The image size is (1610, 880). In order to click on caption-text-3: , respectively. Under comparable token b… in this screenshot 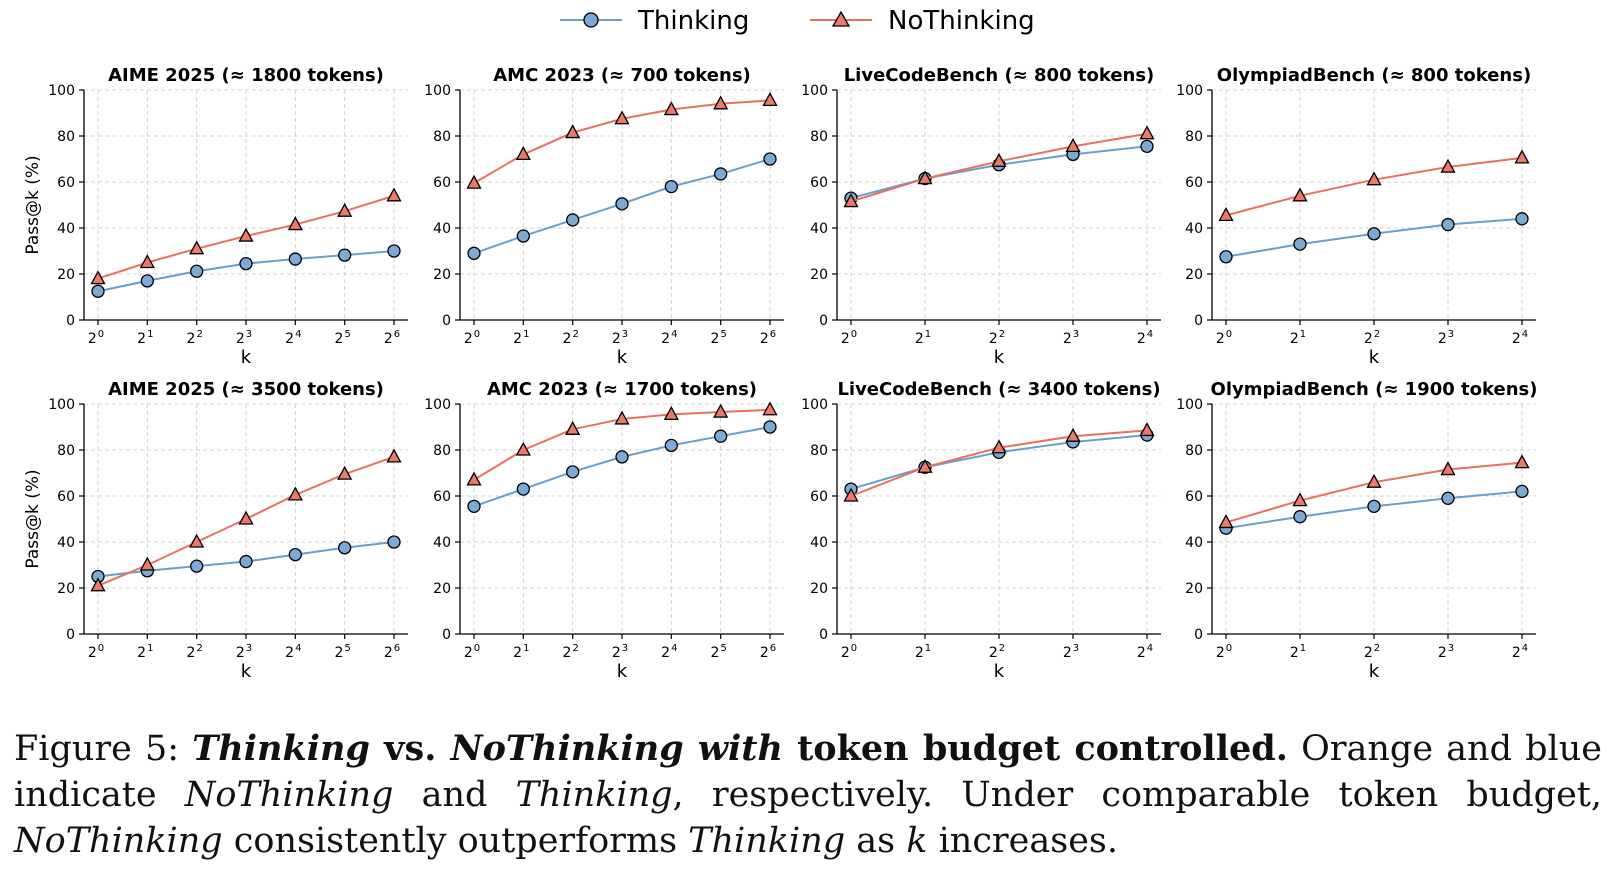, I will do `click(1137, 795)`.